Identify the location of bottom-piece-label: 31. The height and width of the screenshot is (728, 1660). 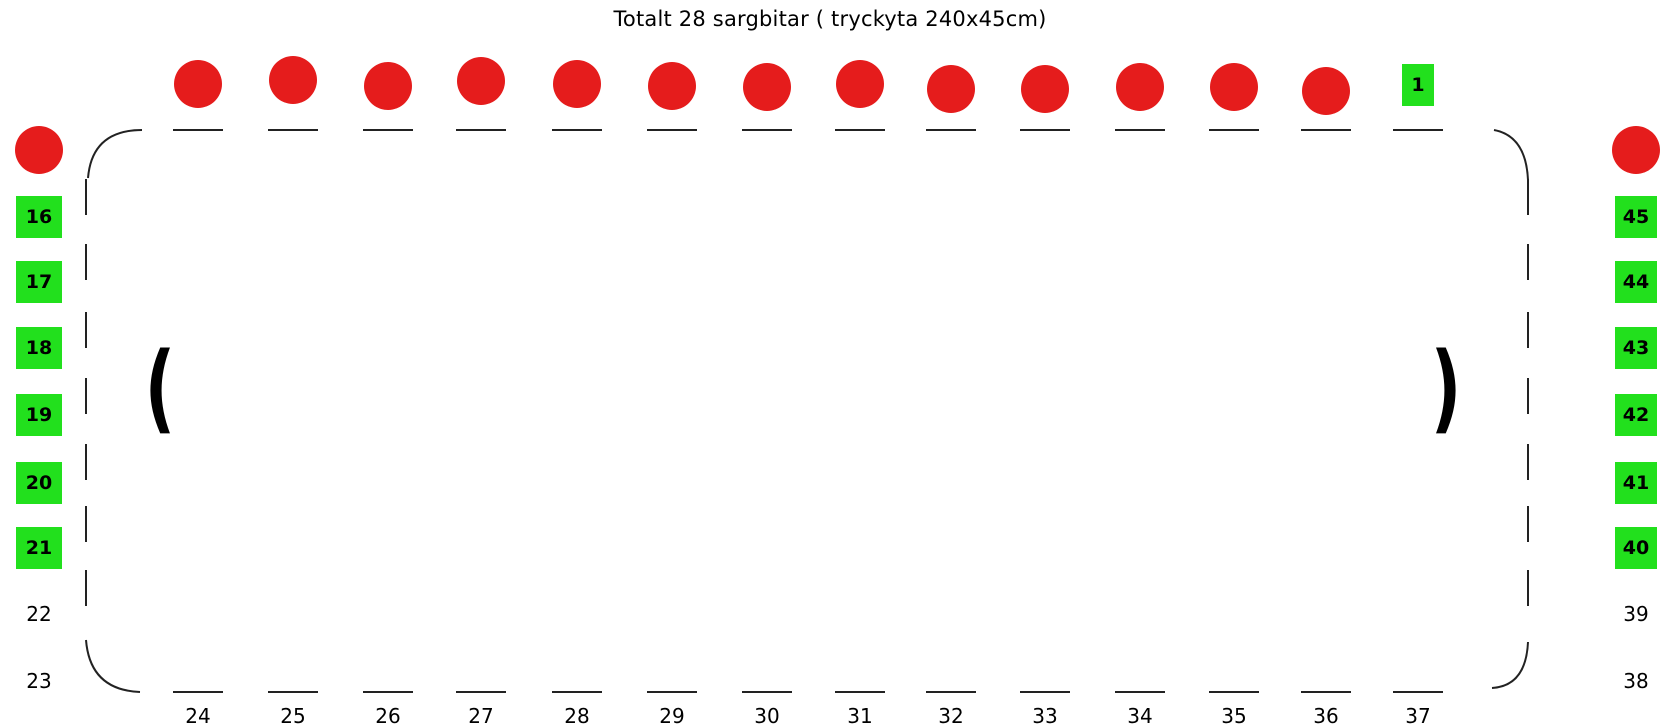
(860, 716).